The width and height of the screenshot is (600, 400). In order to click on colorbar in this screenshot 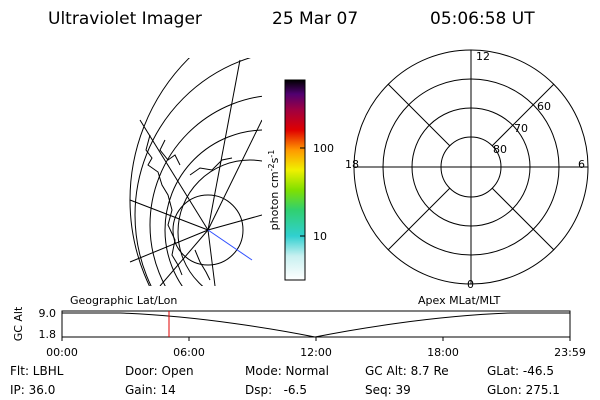, I will do `click(295, 180)`.